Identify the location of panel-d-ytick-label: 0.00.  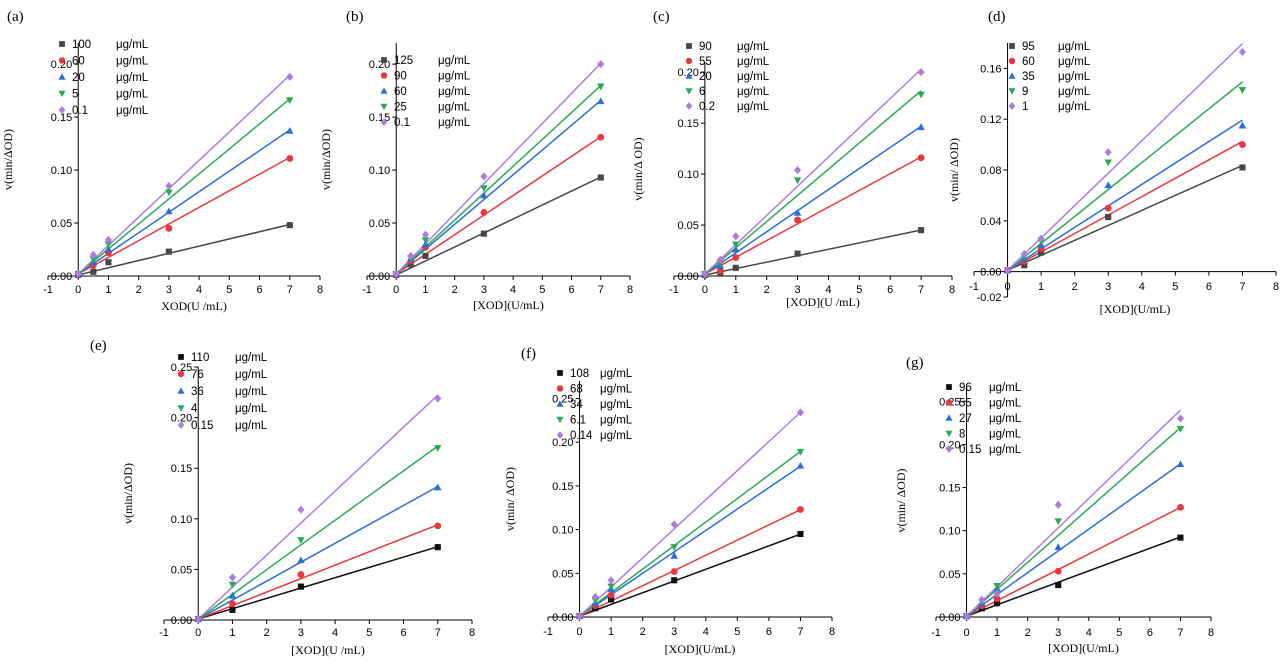
(990, 273).